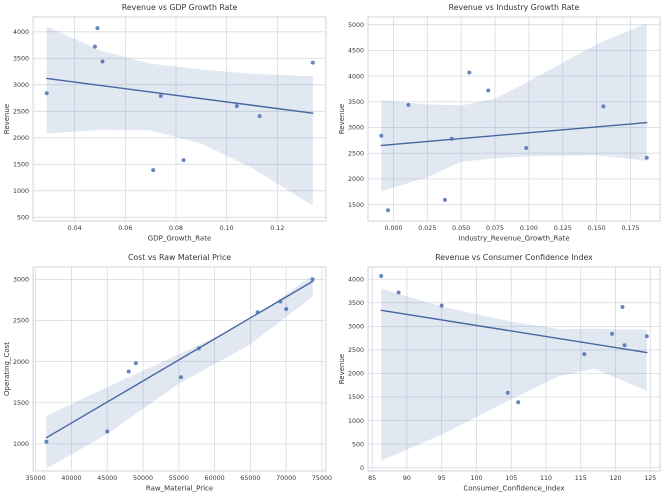  What do you see at coordinates (286, 478) in the screenshot?
I see `x-tick-label: 70000` at bounding box center [286, 478].